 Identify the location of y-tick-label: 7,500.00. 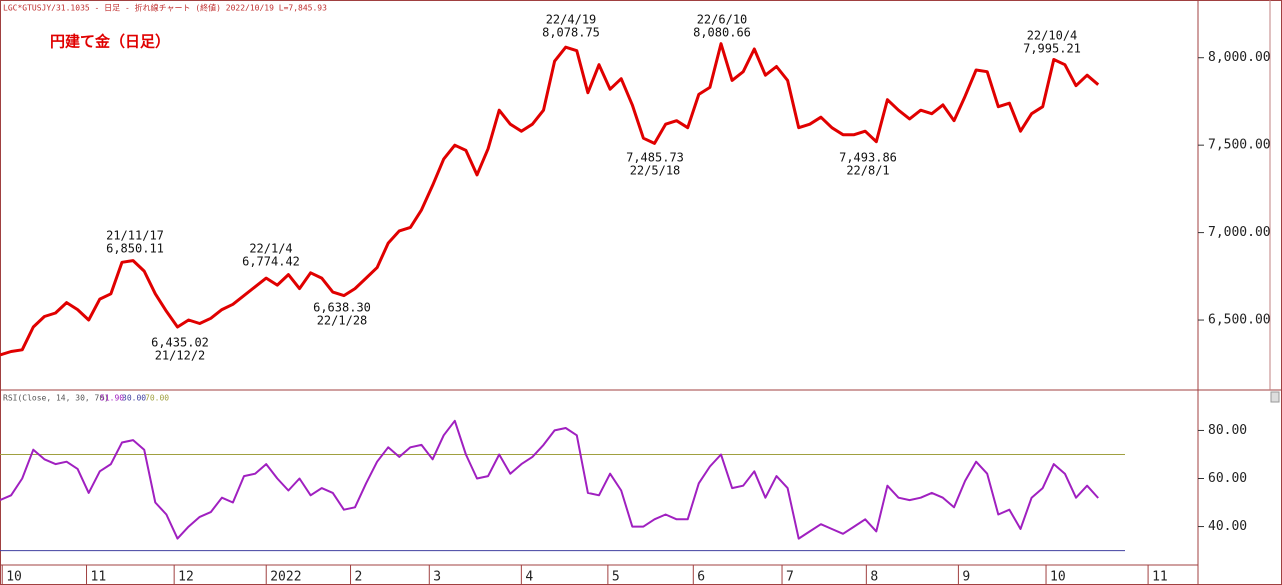
(1239, 145).